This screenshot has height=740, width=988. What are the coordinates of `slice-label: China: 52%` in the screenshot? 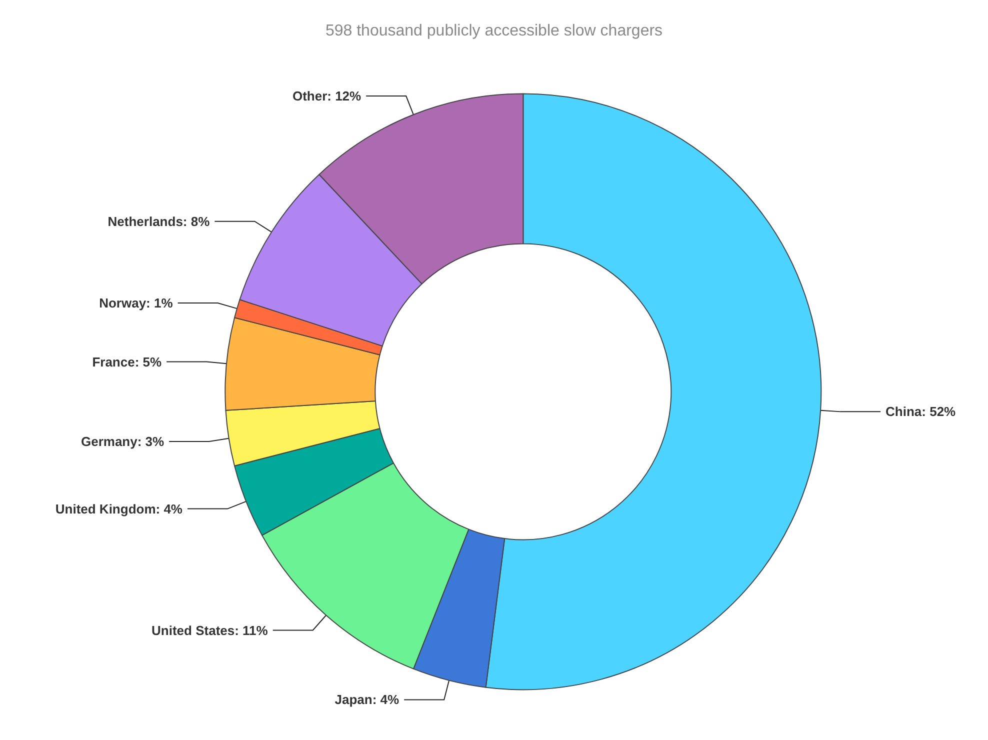 It's located at (921, 412).